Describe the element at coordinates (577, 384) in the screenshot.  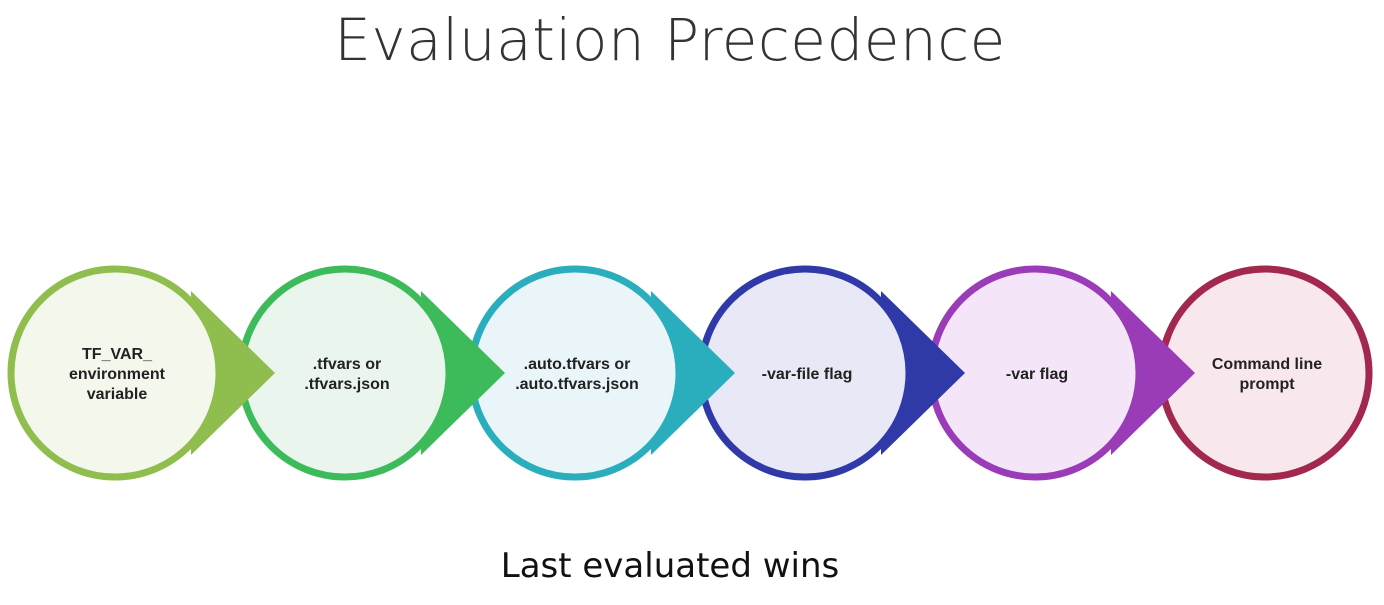
I see `step-3-label-line: .auto.tfvars.json` at that location.